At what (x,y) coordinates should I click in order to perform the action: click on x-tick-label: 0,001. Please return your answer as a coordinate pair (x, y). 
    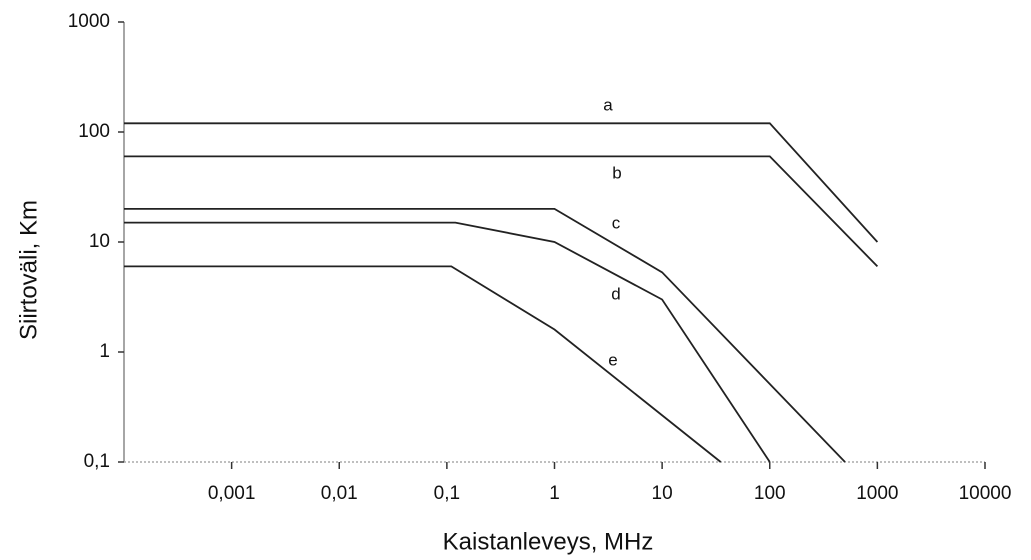
    Looking at the image, I should click on (232, 493).